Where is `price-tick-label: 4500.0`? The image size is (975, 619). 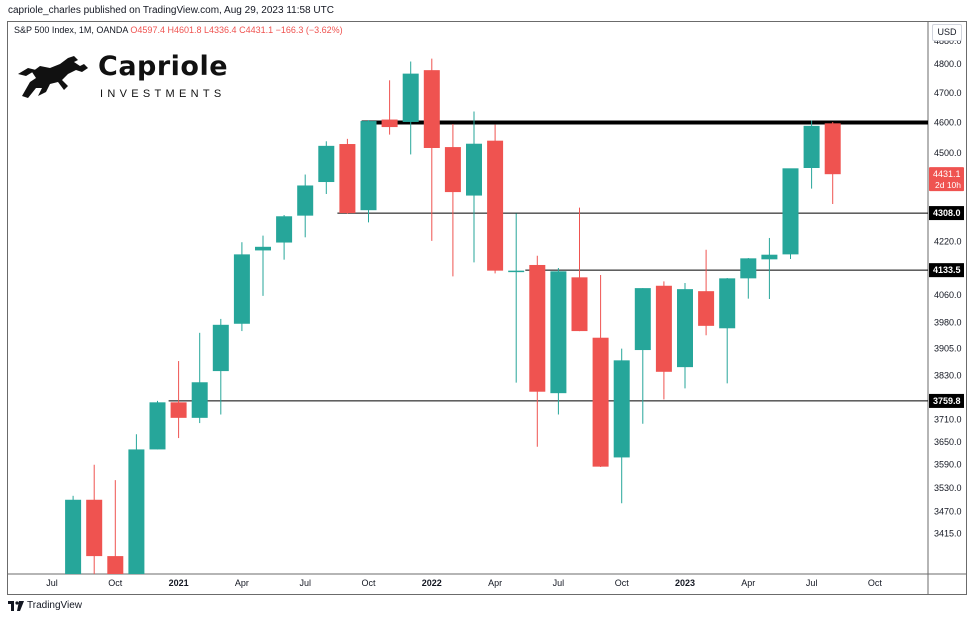 price-tick-label: 4500.0 is located at coordinates (948, 153).